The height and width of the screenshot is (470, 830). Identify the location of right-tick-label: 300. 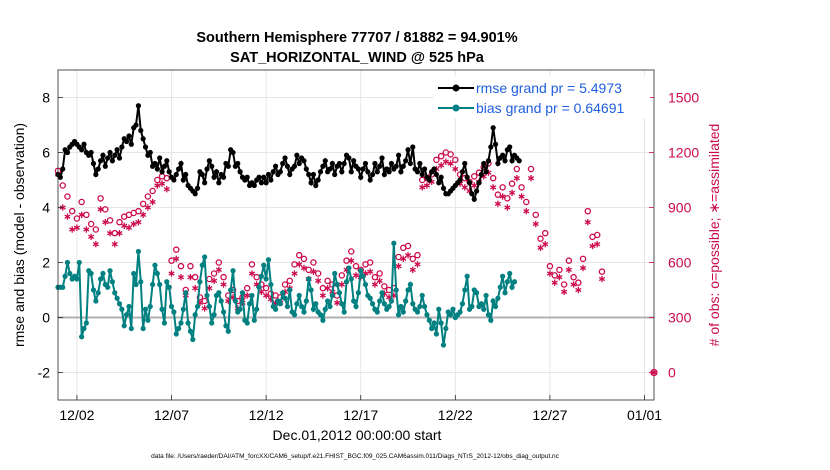
(680, 318).